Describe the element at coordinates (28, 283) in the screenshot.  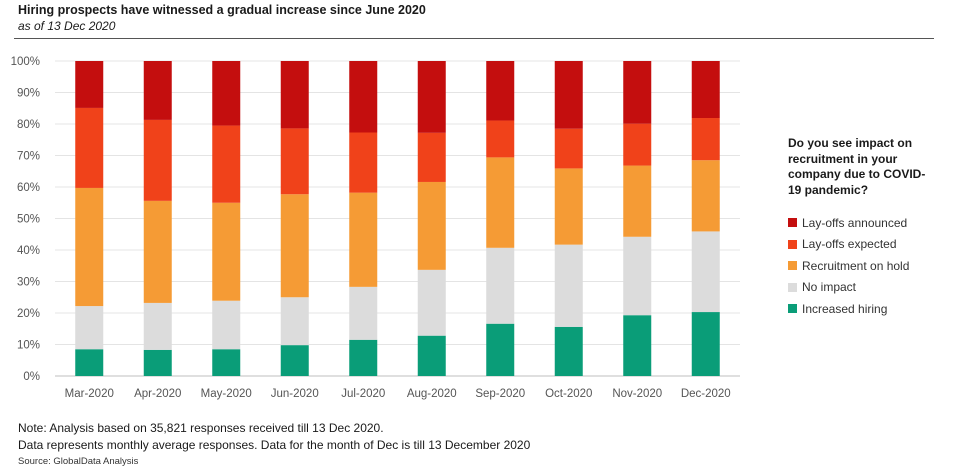
I see `y-tick-label: 30%` at that location.